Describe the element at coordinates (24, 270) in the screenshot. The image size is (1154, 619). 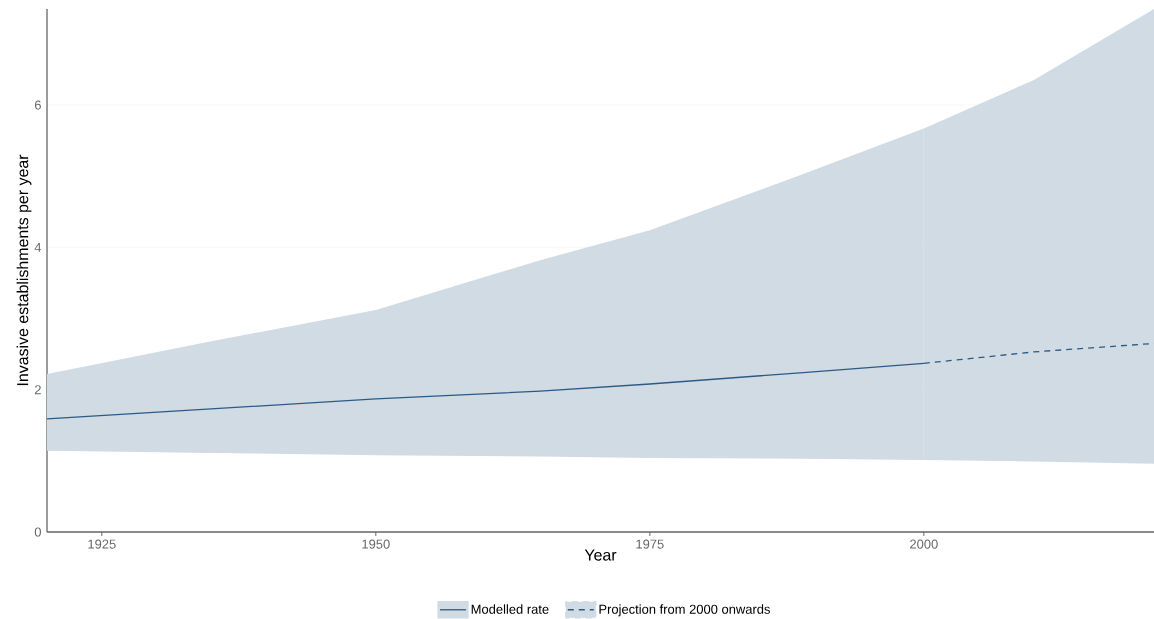
I see `y-axis-title: Invasive establishments per year` at that location.